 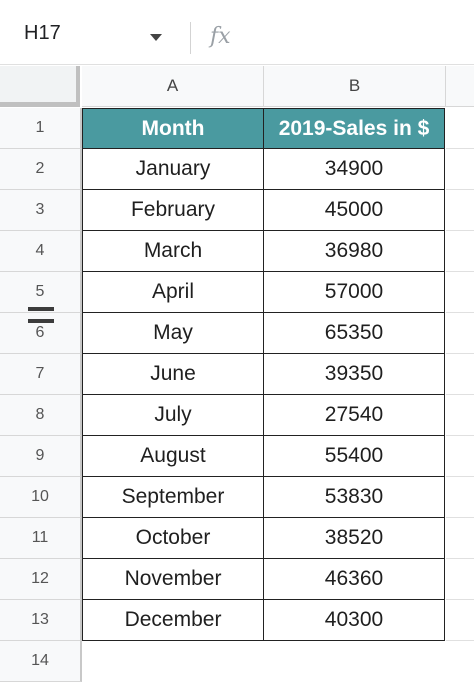 What do you see at coordinates (173, 292) in the screenshot?
I see `cell-month: April` at bounding box center [173, 292].